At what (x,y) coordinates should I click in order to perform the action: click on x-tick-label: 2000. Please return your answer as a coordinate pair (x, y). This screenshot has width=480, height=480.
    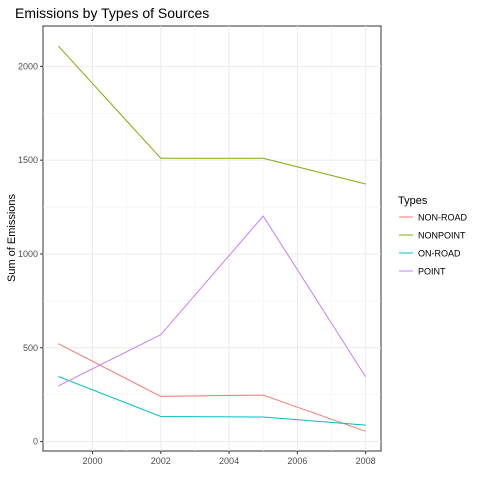
    Looking at the image, I should click on (92, 461).